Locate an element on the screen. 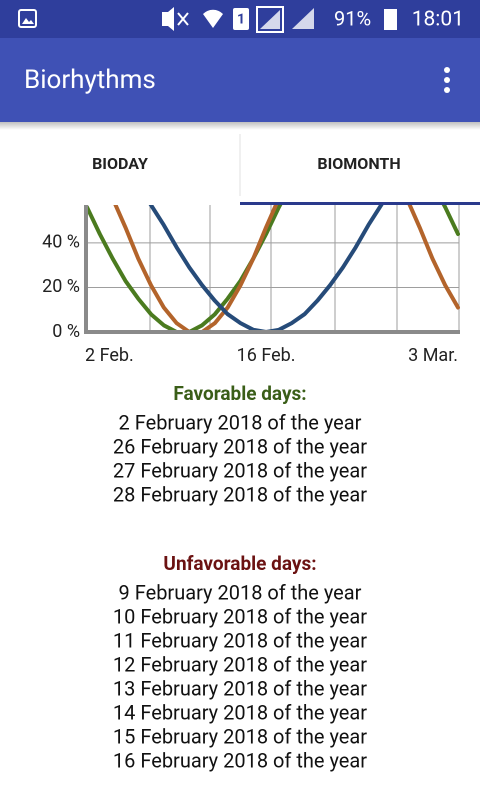 Image resolution: width=480 pixels, height=800 pixels. signal-frame is located at coordinates (270, 19).